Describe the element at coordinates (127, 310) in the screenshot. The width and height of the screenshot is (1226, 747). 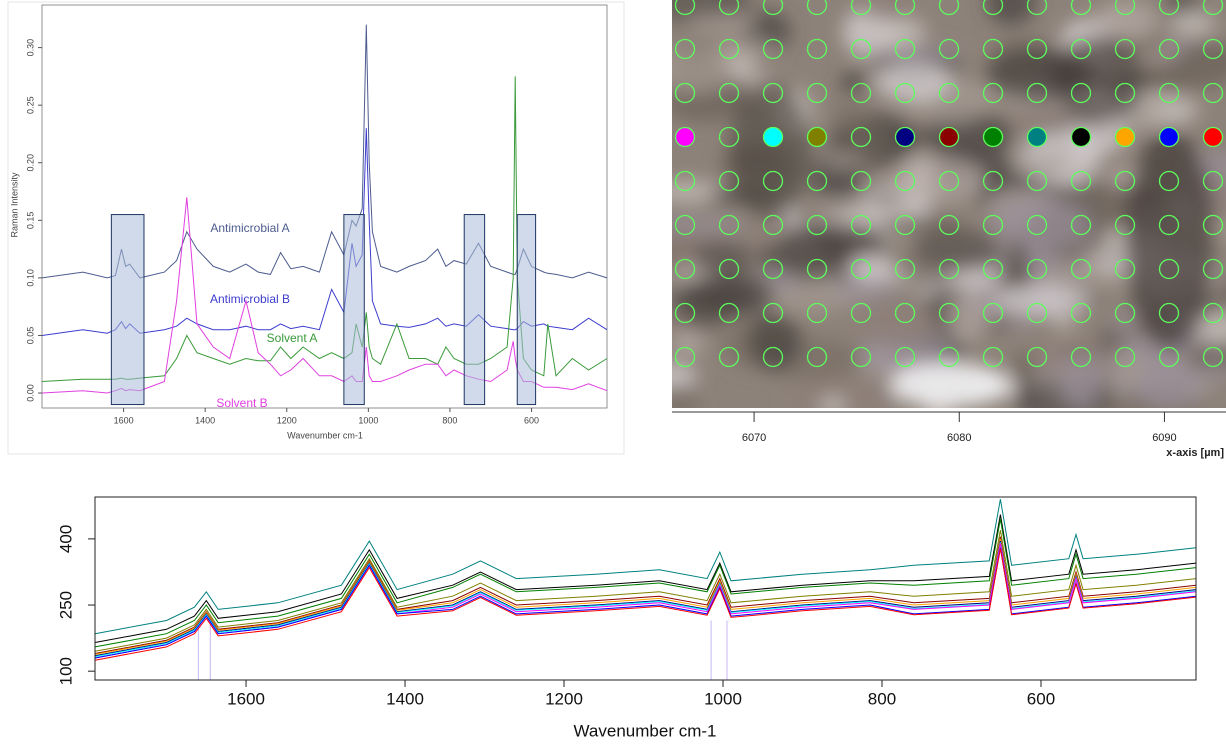
I see `highlight-band` at that location.